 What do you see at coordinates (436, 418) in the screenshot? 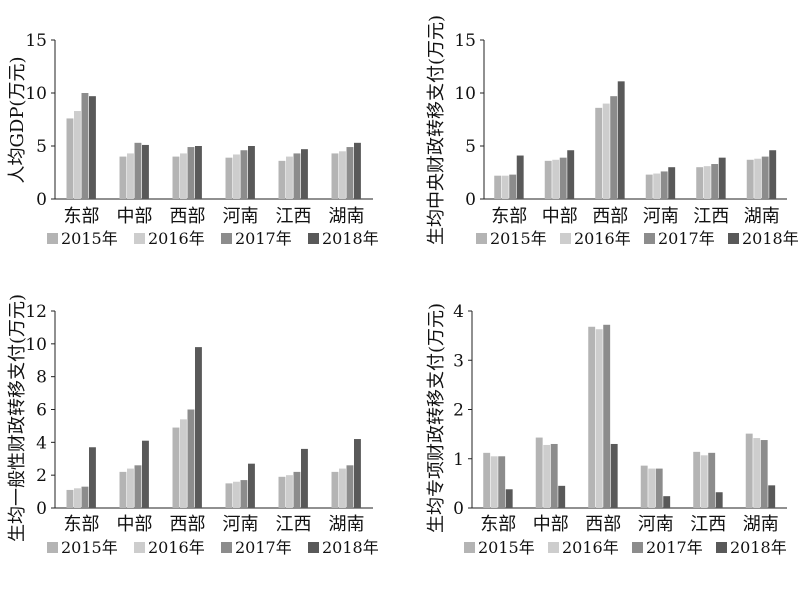
I see `y-axis-title: 生均专项财政转移支付(万元)` at bounding box center [436, 418].